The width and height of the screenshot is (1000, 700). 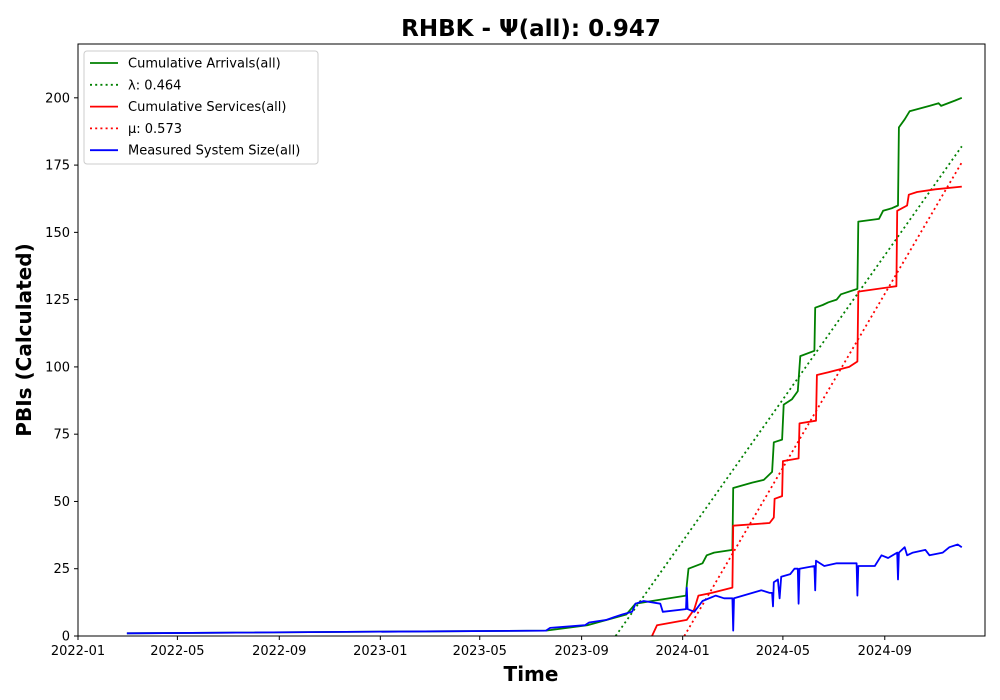 What do you see at coordinates (57, 166) in the screenshot?
I see `y-tick-label-7: 175` at bounding box center [57, 166].